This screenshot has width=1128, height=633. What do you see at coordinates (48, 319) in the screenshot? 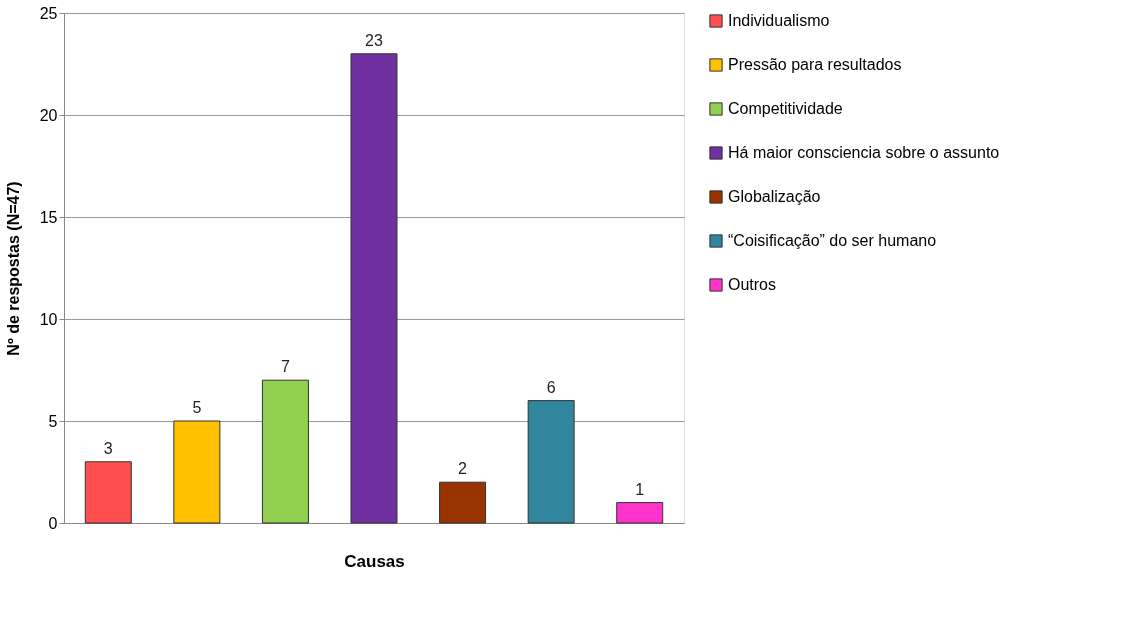
I see `y-tick-label: 10` at bounding box center [48, 319].